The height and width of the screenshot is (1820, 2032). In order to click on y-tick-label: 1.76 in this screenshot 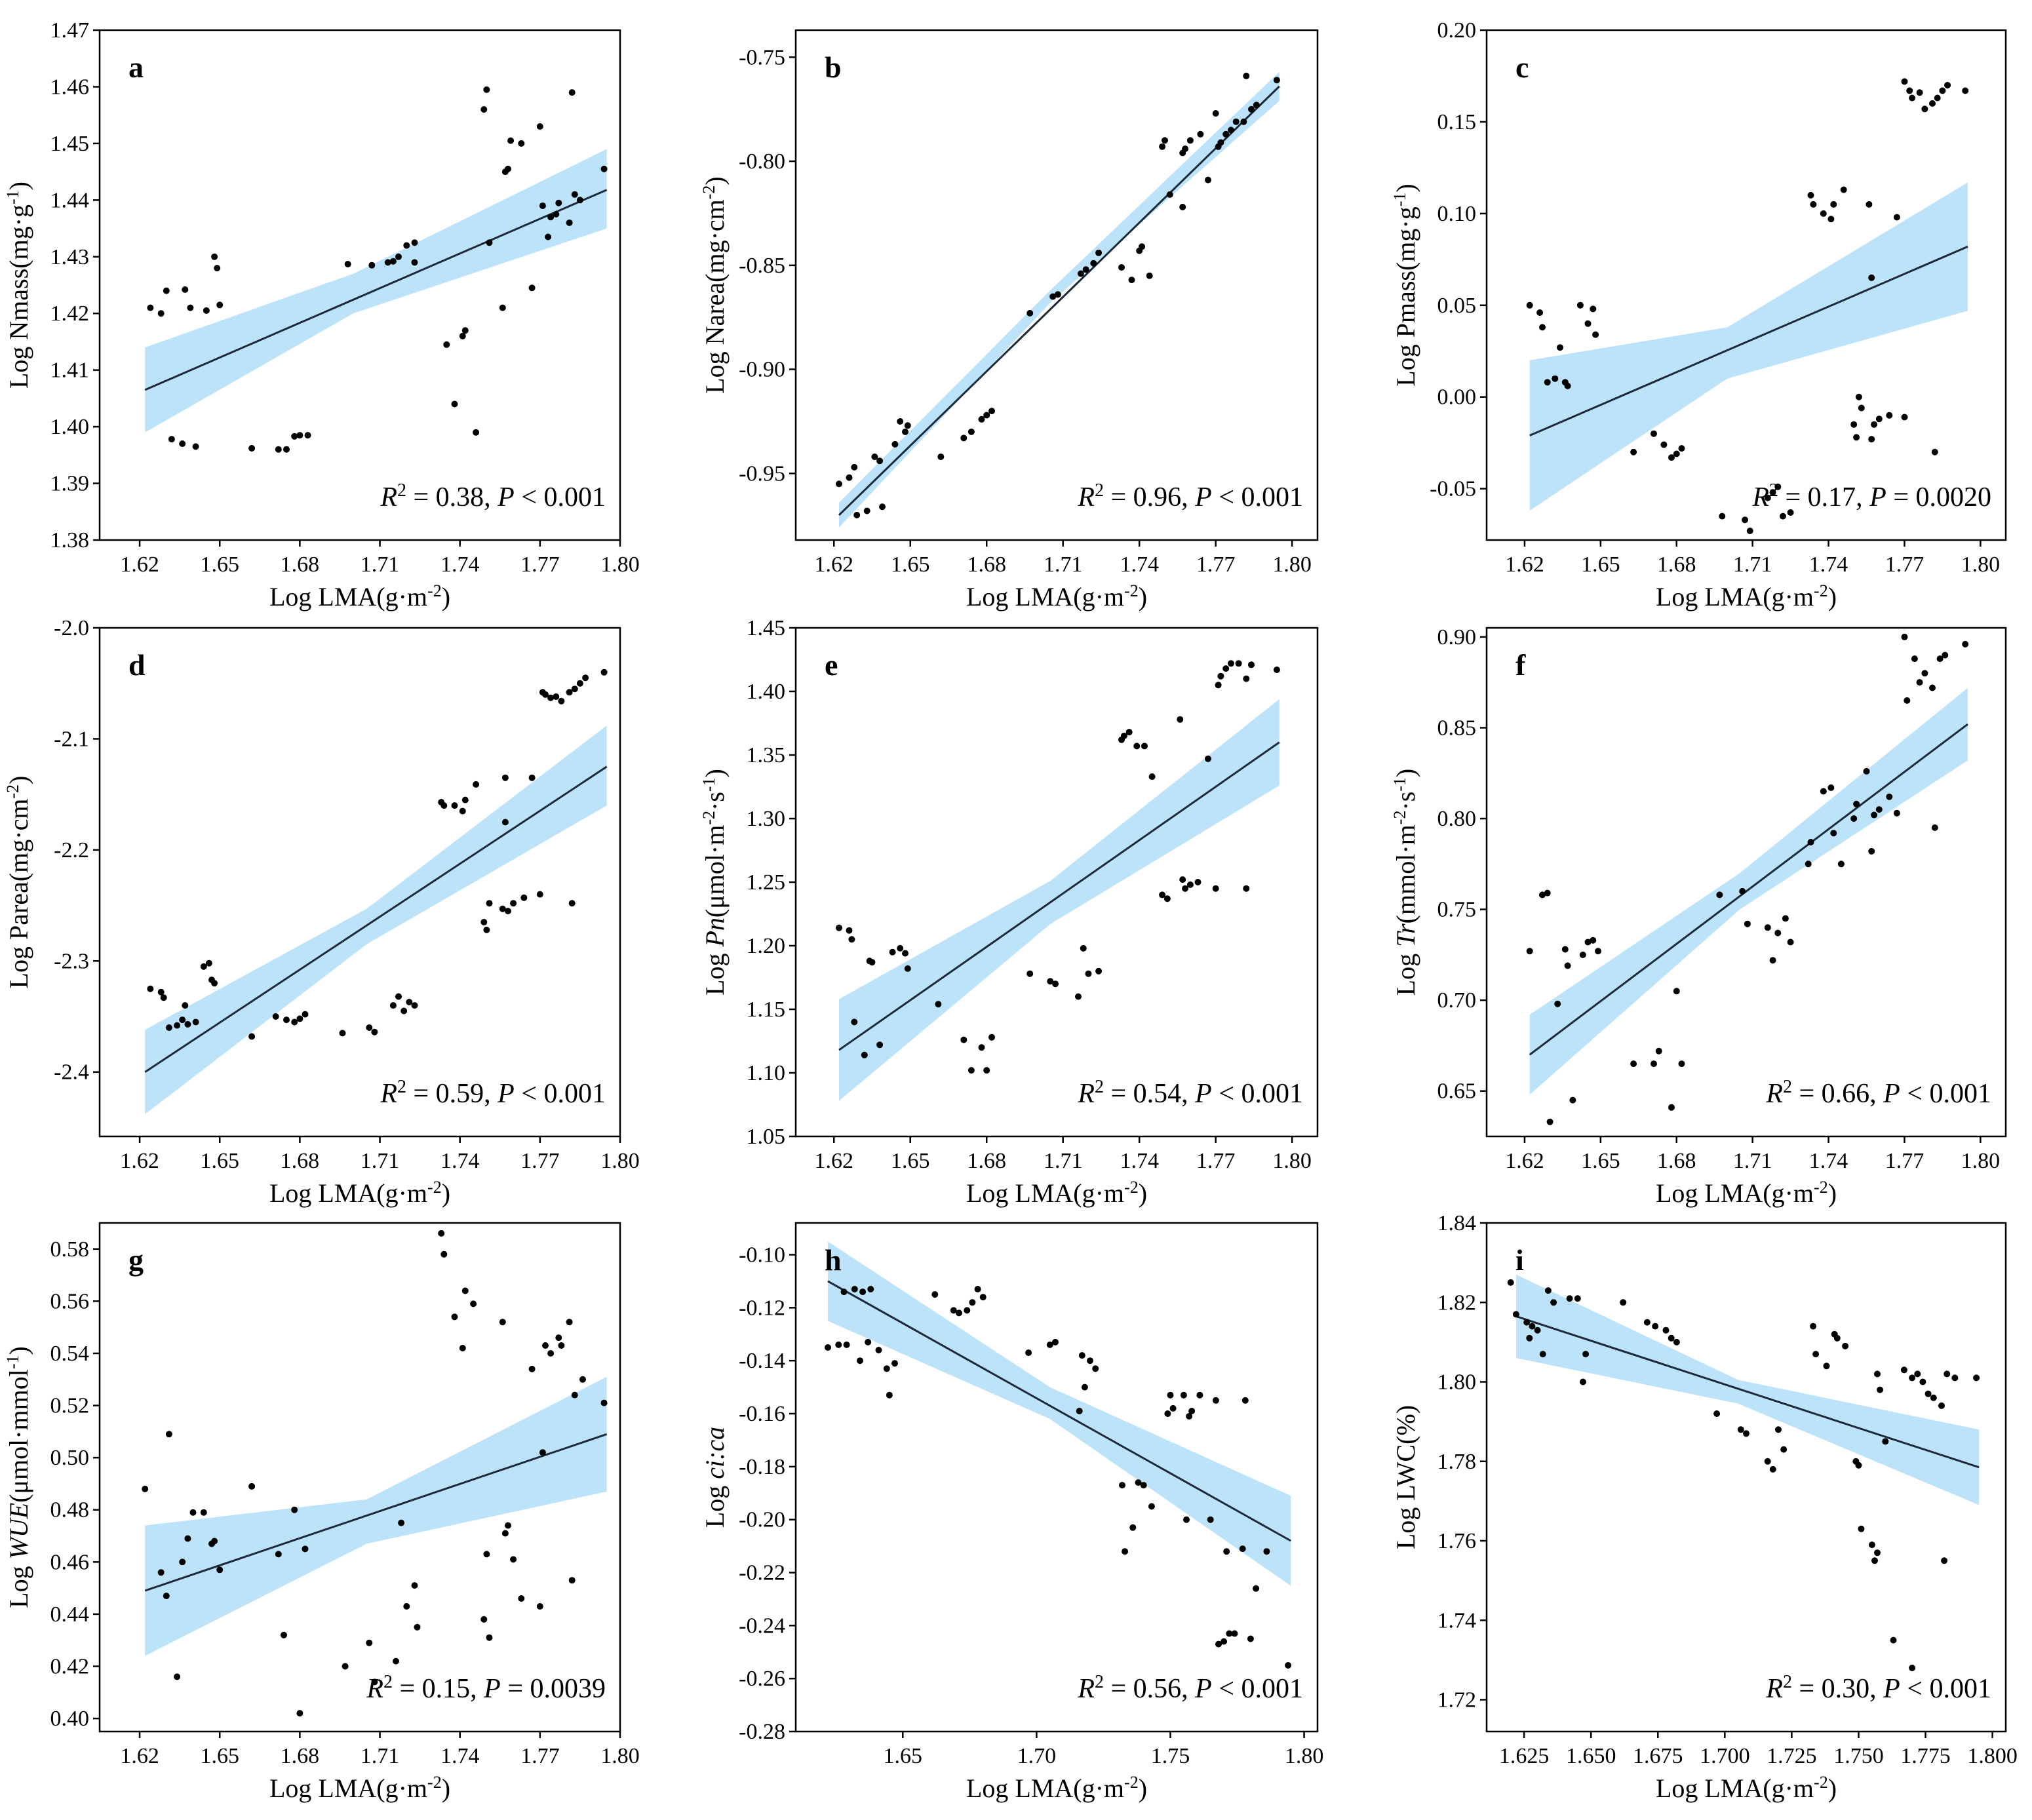, I will do `click(1457, 1541)`.